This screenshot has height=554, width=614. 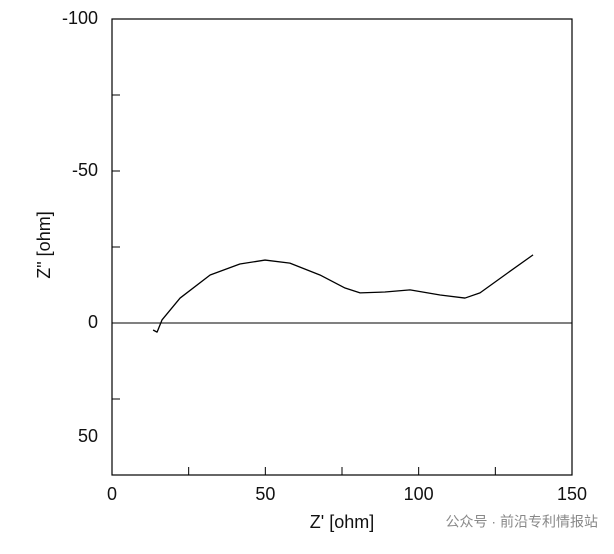 What do you see at coordinates (85, 170) in the screenshot?
I see `y-tick-label: -50` at bounding box center [85, 170].